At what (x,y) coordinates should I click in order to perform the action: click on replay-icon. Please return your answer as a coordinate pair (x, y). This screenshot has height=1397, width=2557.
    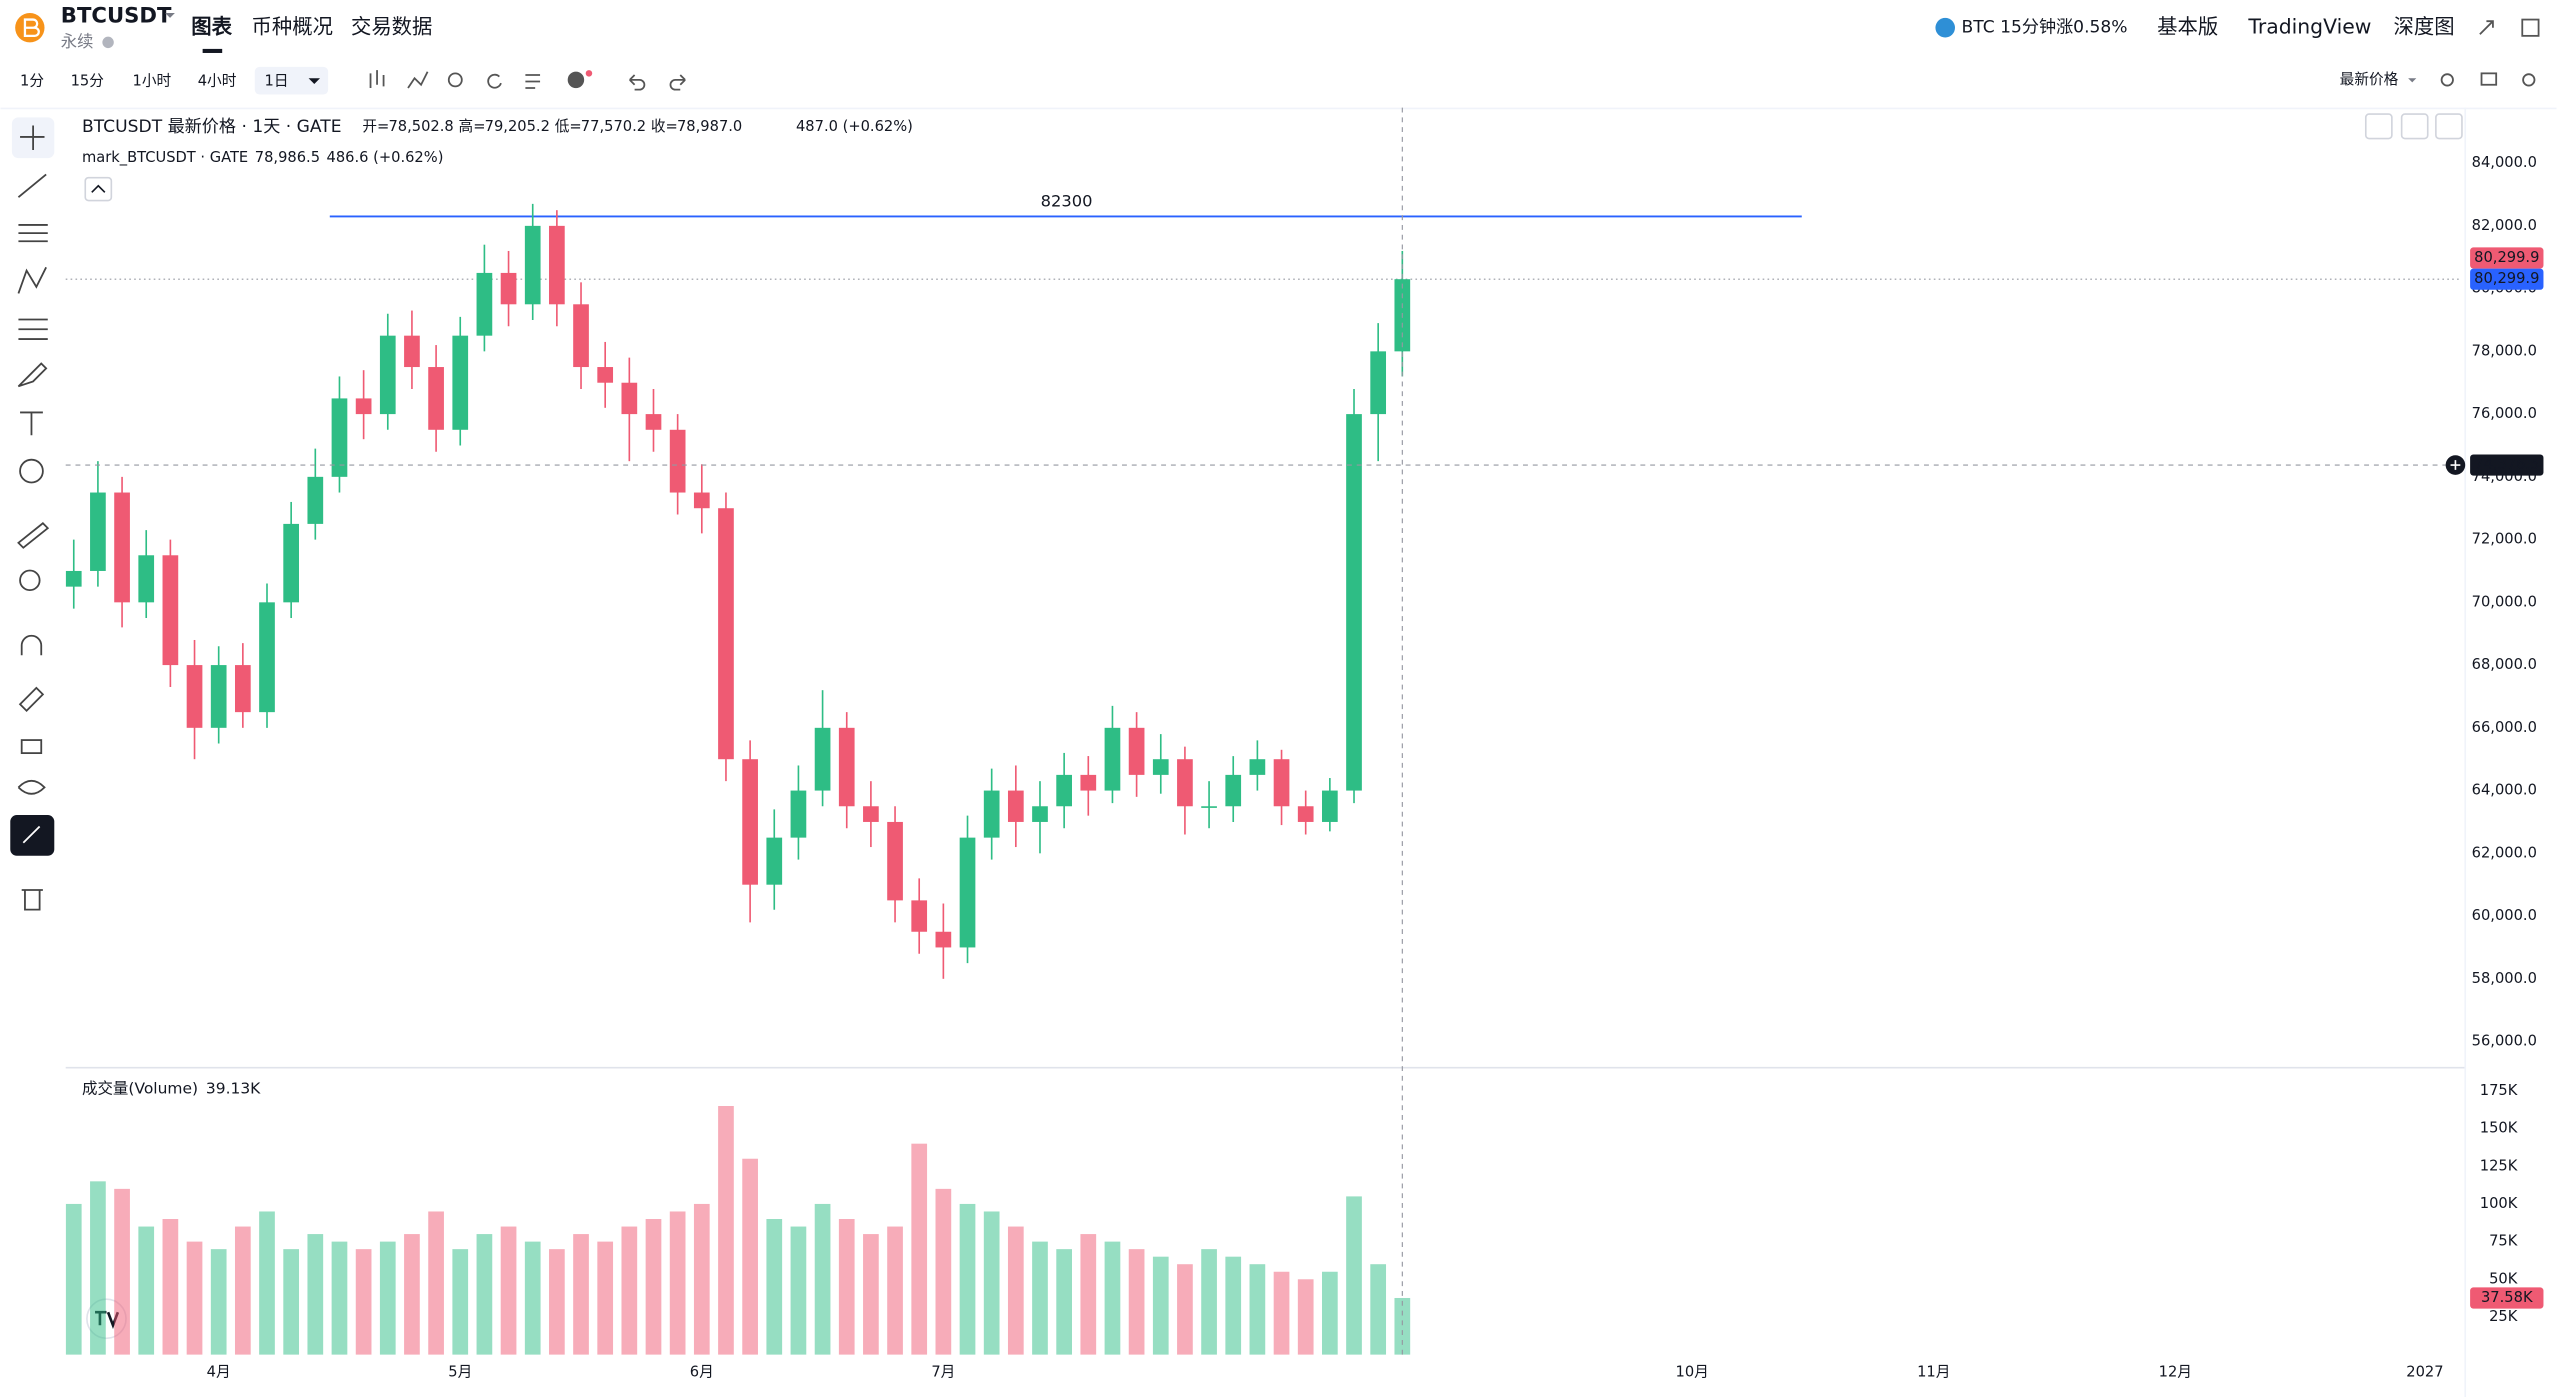
    Looking at the image, I should click on (494, 81).